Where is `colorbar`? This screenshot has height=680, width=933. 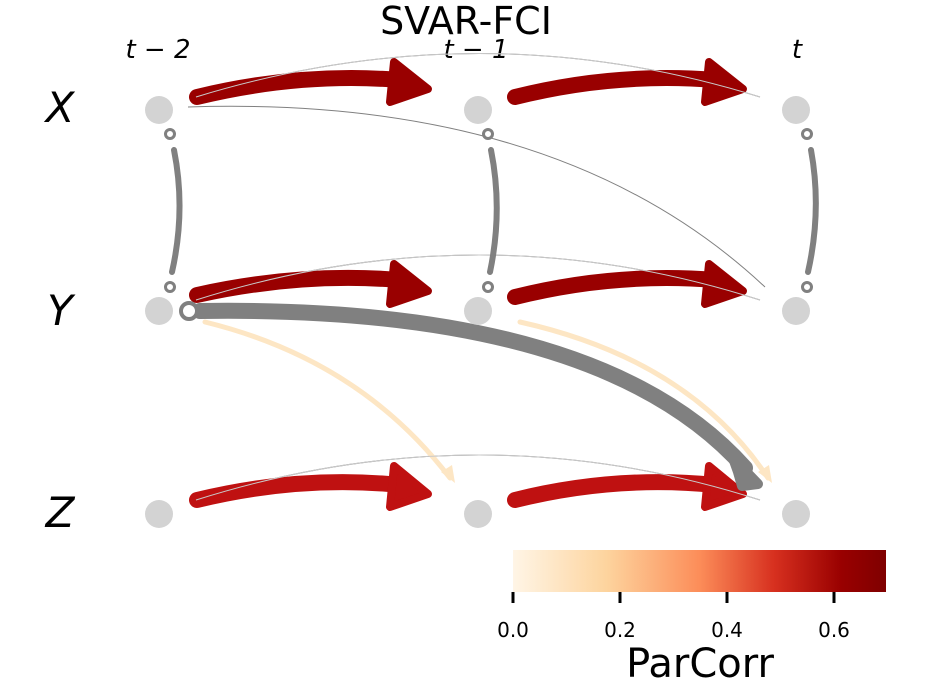 colorbar is located at coordinates (699, 571).